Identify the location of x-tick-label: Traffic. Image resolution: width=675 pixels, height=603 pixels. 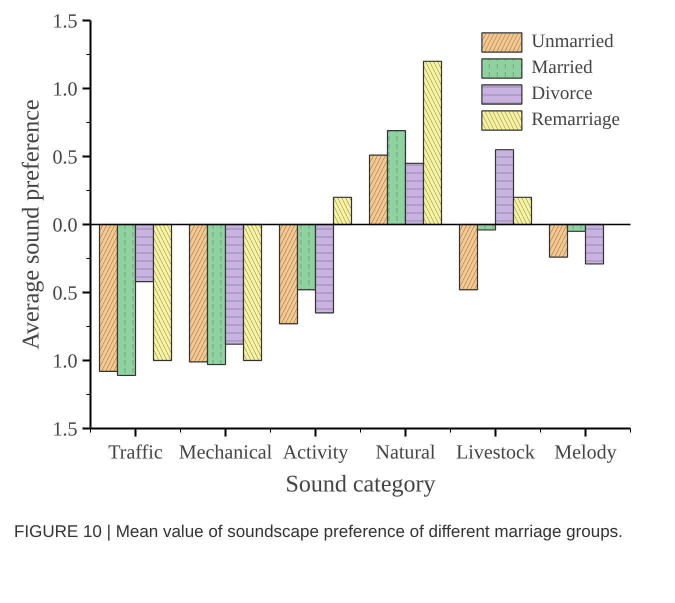
(135, 453).